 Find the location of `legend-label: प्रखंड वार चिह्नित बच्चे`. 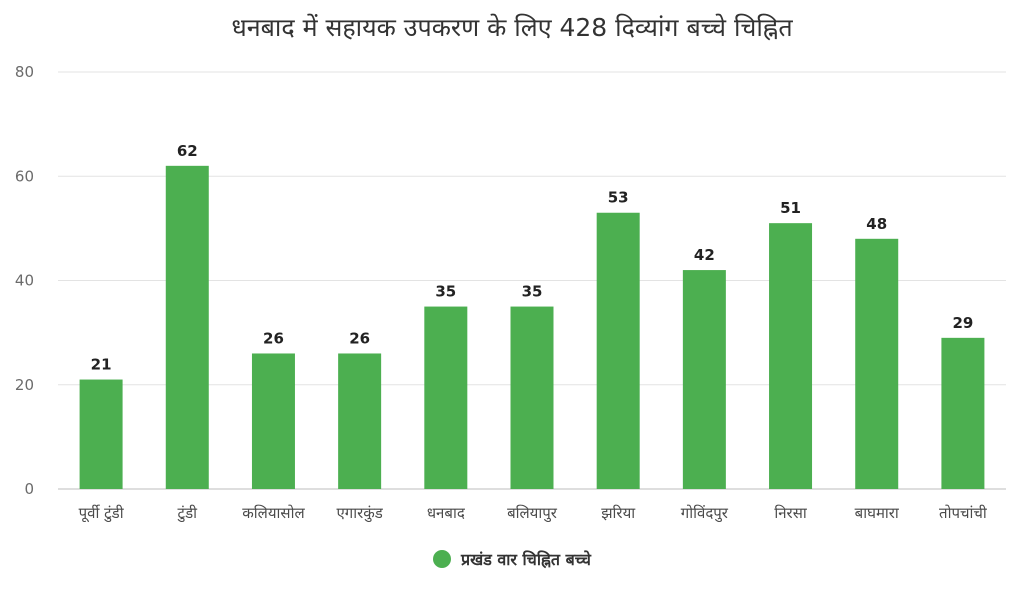

legend-label: प्रखंड वार चिह्नित बच्चे is located at coordinates (526, 559).